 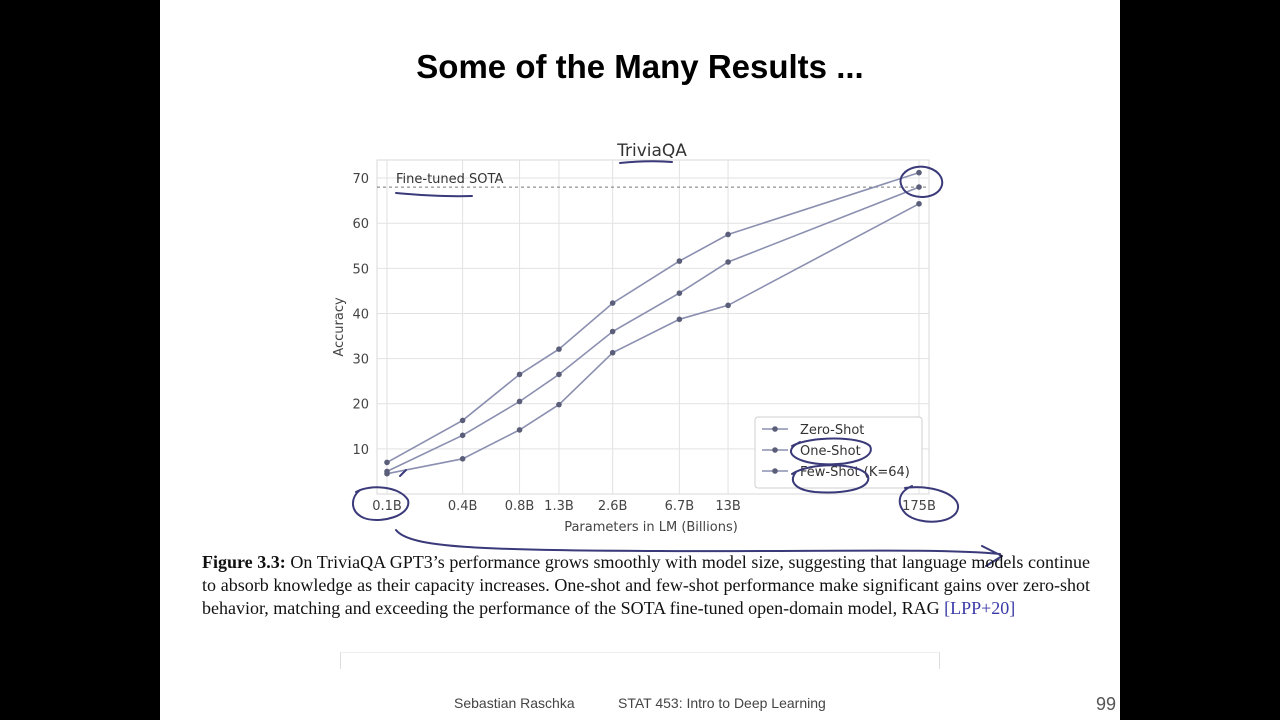 What do you see at coordinates (654, 506) in the screenshot?
I see `x-tick-labels: 0.1B 0.4B 0.8B 1.3B 2.6B 6.7B 13B 175B` at bounding box center [654, 506].